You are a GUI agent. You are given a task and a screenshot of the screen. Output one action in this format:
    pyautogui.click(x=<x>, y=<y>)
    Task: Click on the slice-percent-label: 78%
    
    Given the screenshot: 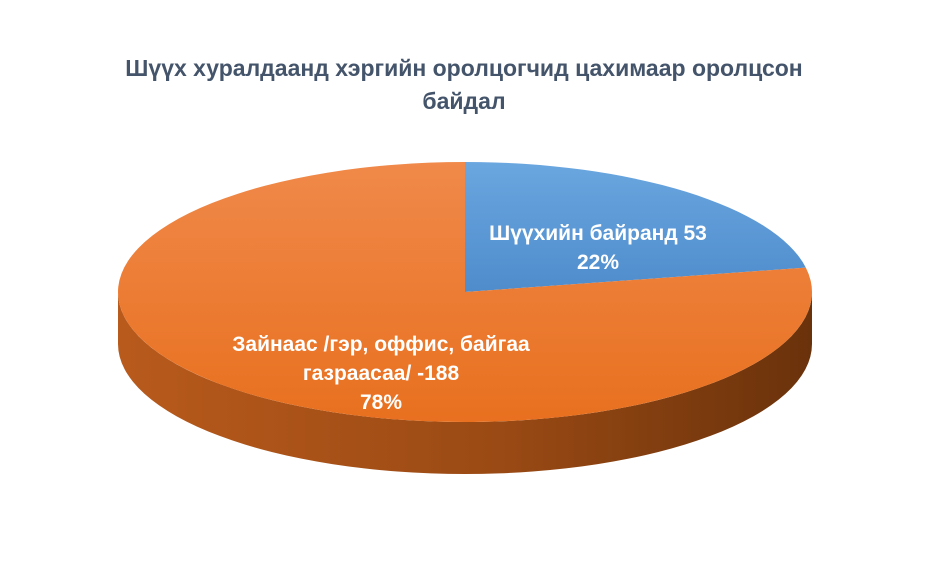 What is the action you would take?
    pyautogui.click(x=381, y=402)
    